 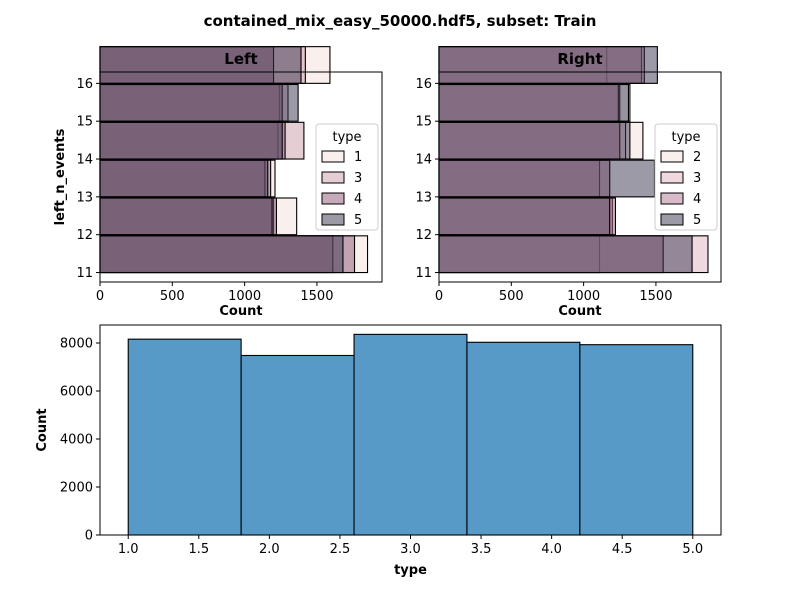 What do you see at coordinates (697, 157) in the screenshot?
I see `right-legend-label-type-2: 2` at bounding box center [697, 157].